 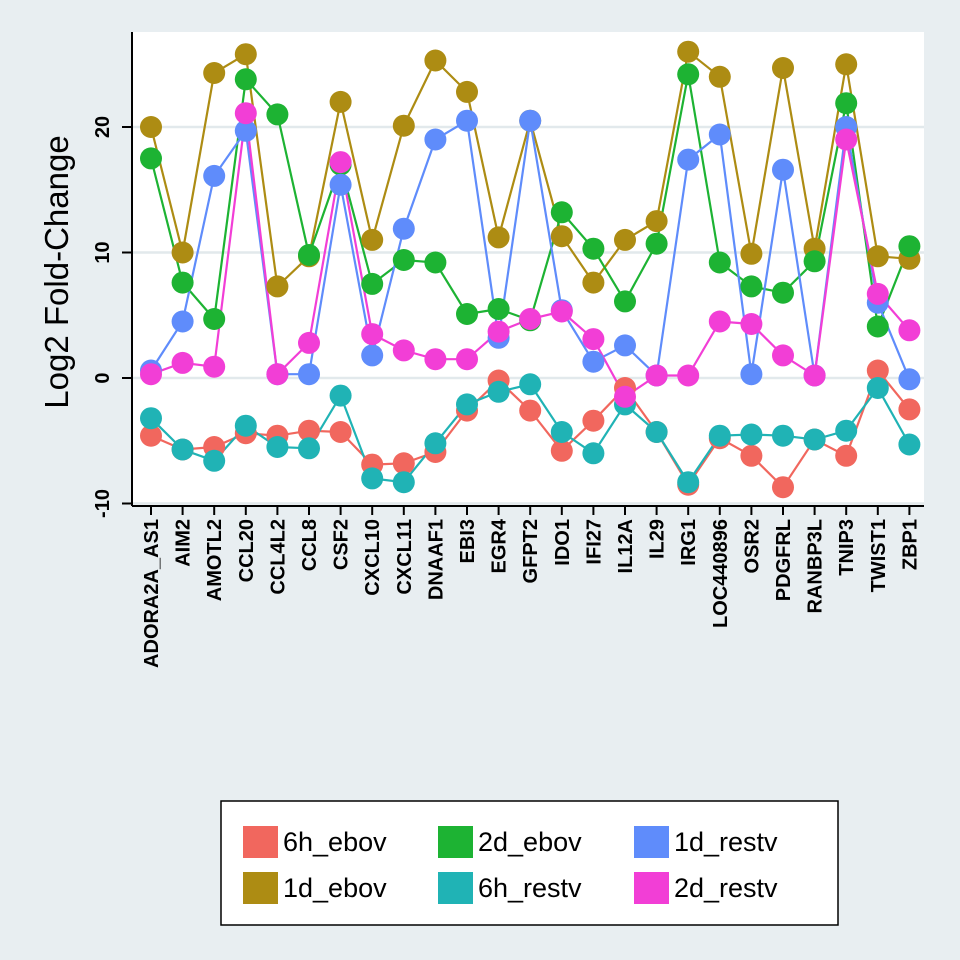 I want to click on y-axis-title: Log2 Fold-Change, so click(x=56, y=271).